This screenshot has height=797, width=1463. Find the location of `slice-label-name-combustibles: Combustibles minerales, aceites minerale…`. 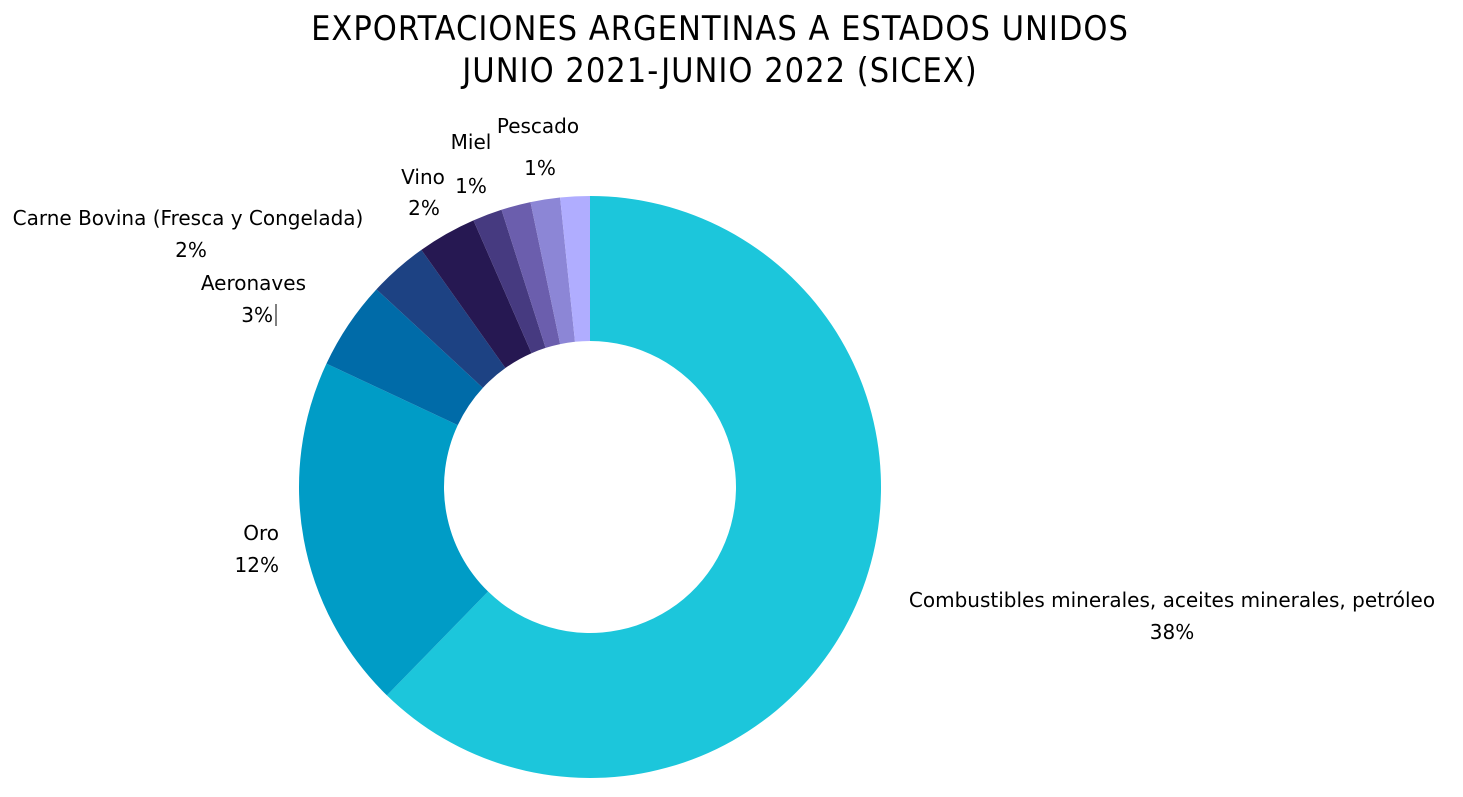

slice-label-name-combustibles: Combustibles minerales, aceites minerale… is located at coordinates (1172, 600).